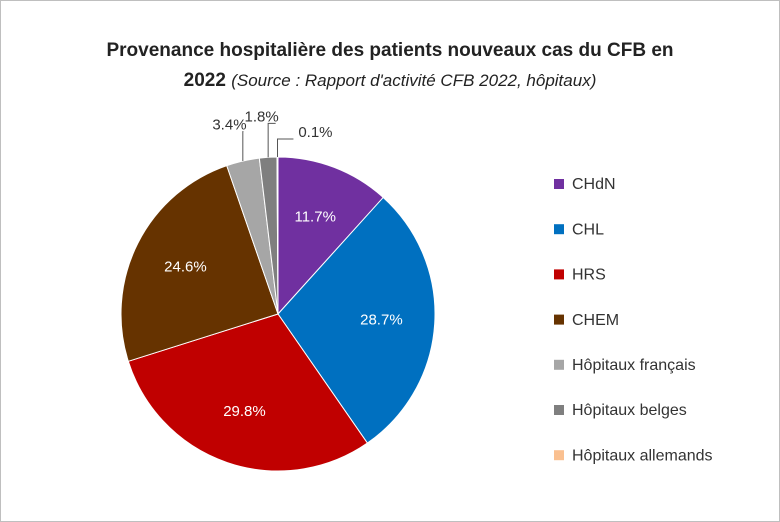 This screenshot has height=522, width=780. I want to click on data-label: 11.7%, so click(314, 216).